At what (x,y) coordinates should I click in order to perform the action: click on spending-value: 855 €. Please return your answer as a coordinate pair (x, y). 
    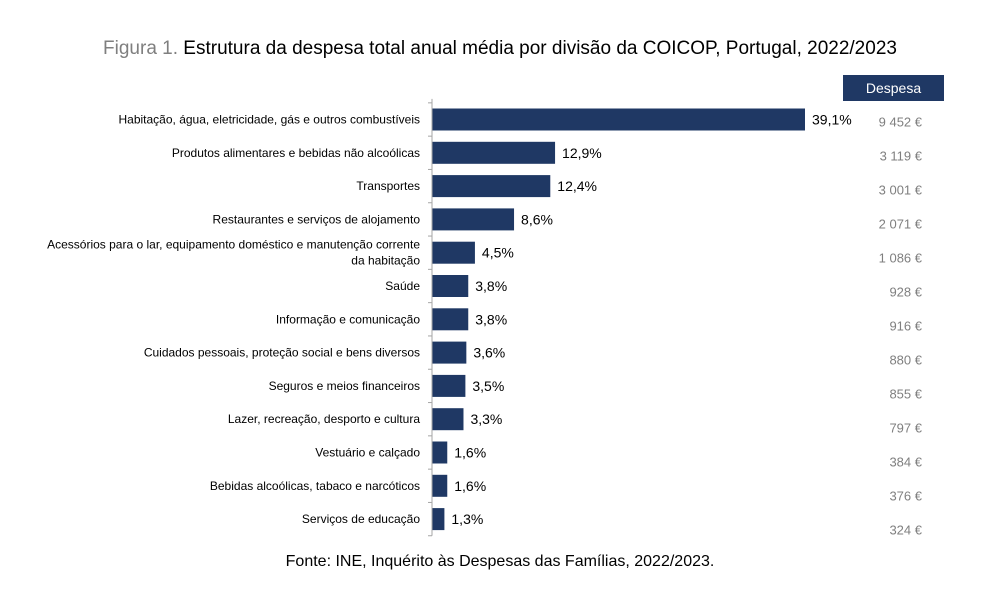
    Looking at the image, I should click on (905, 394).